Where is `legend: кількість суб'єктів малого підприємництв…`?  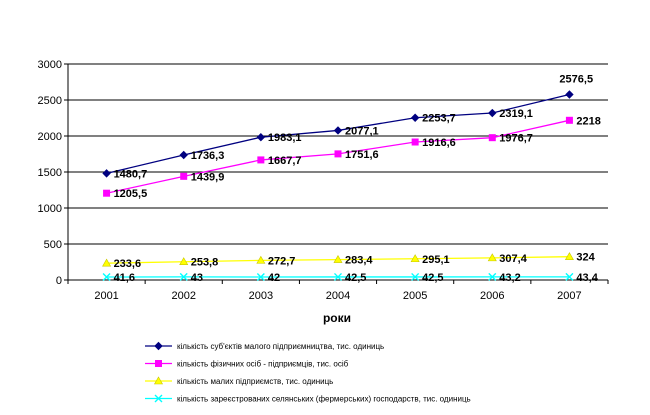 legend: кількість суб'єктів малого підприємництв… is located at coordinates (308, 372).